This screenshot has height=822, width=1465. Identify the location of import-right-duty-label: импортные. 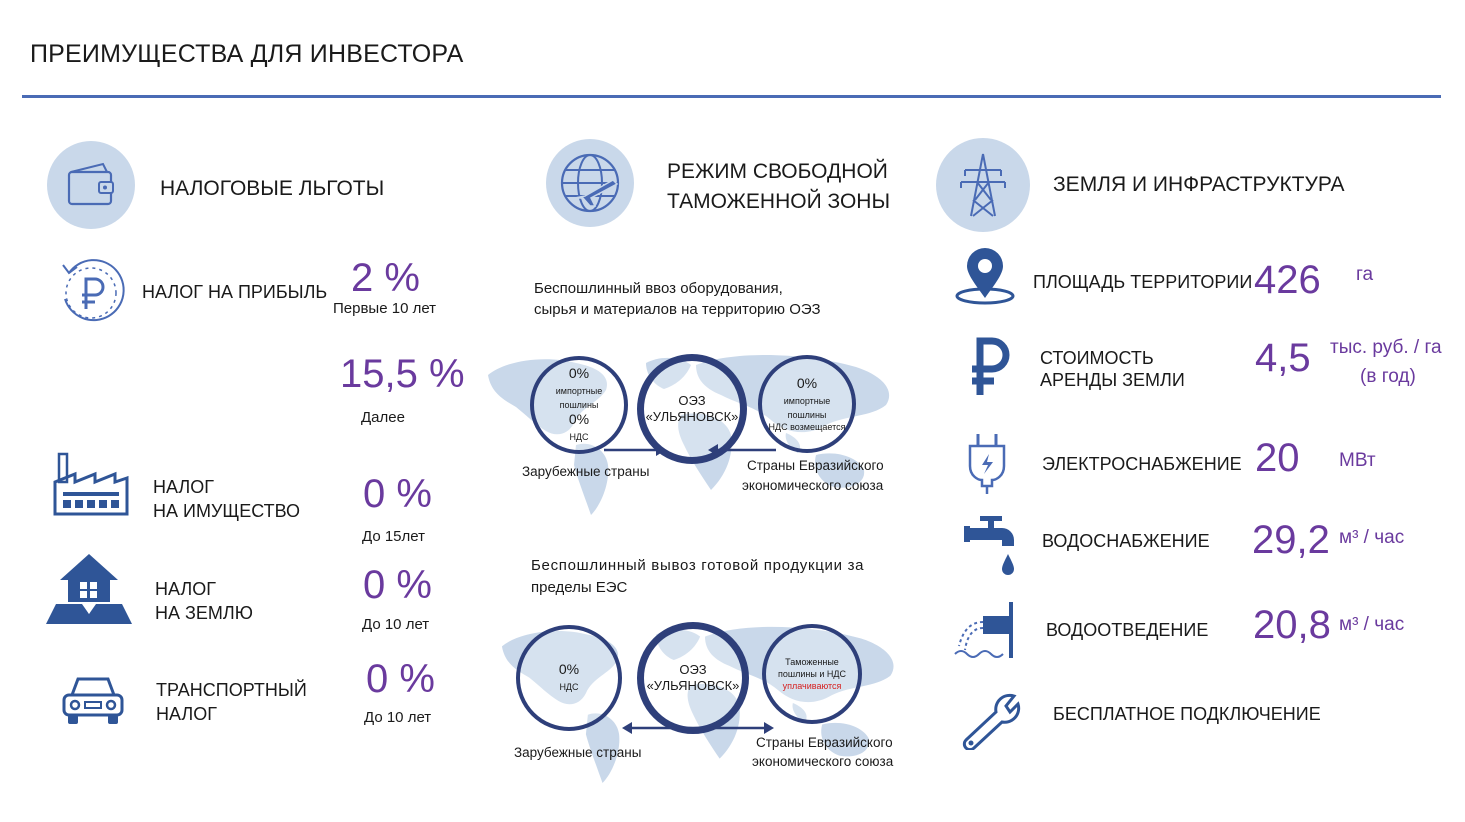
(807, 401).